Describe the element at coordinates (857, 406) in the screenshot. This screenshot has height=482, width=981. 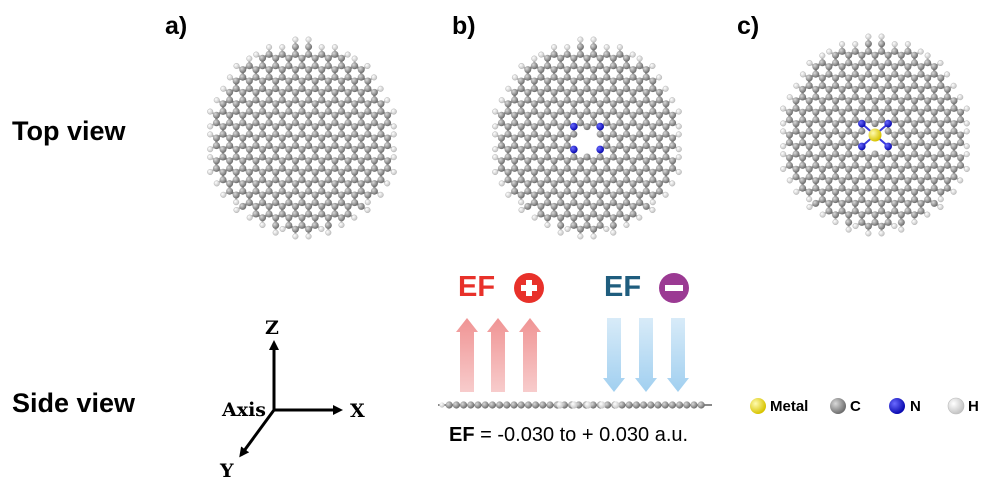
I see `legend` at that location.